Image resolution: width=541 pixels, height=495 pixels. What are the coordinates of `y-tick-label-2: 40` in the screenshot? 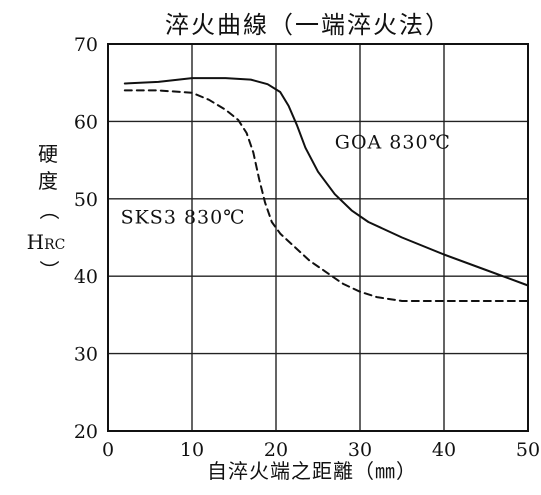 It's located at (86, 277).